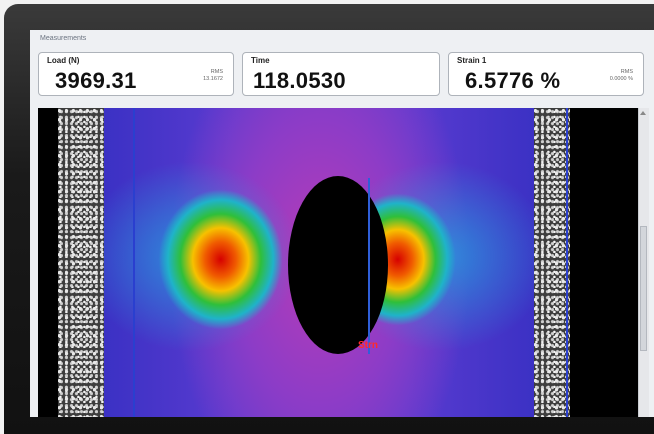 The height and width of the screenshot is (434, 654). I want to click on vertical-scrollbar, so click(643, 262).